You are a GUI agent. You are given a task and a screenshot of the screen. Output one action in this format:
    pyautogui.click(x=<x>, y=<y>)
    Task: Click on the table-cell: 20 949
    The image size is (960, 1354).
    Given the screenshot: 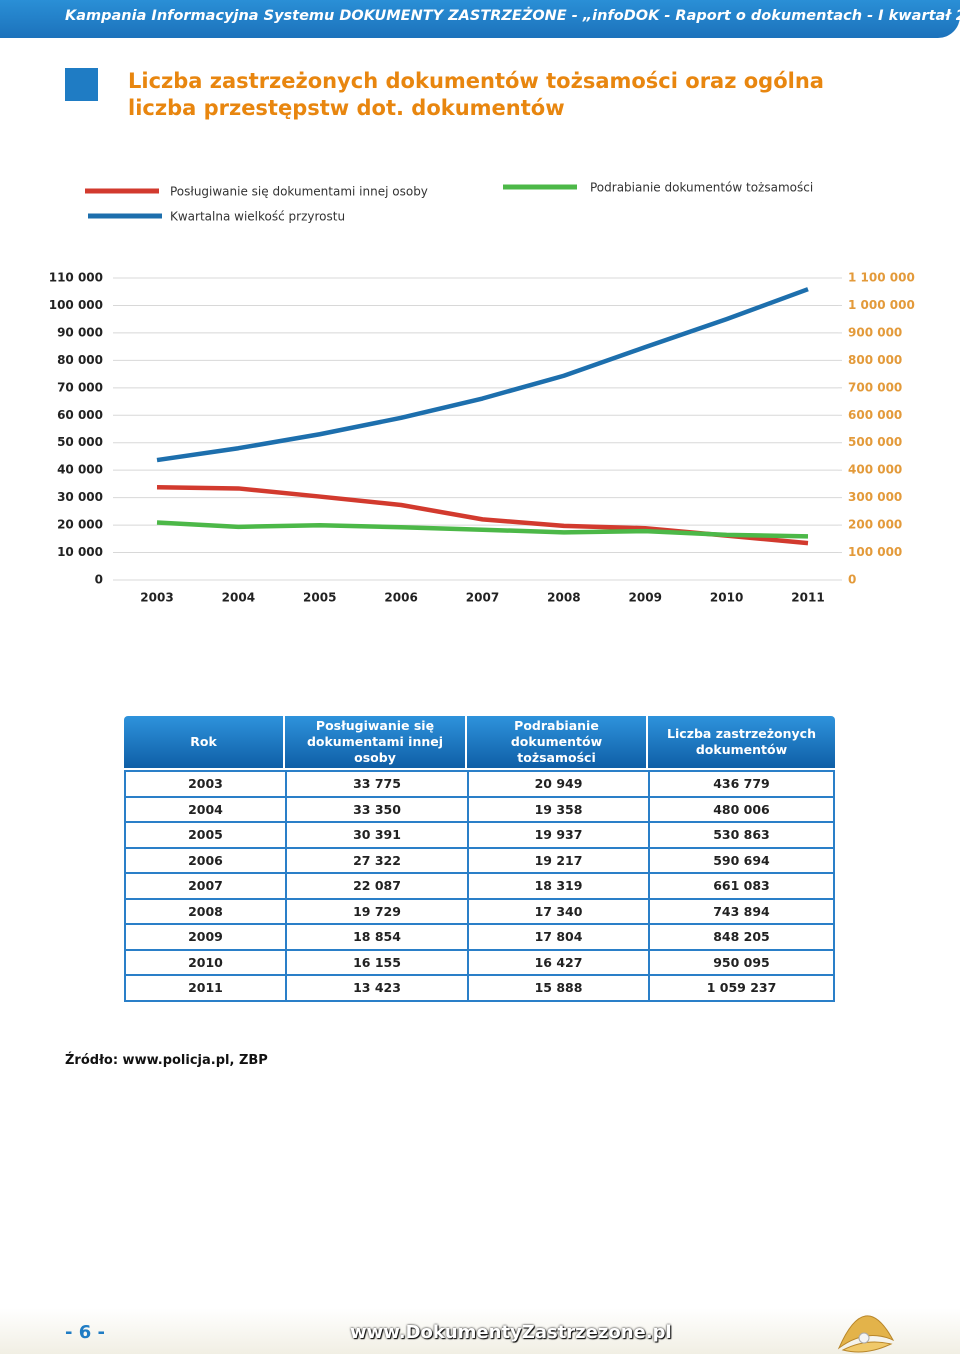 What is the action you would take?
    pyautogui.click(x=557, y=784)
    